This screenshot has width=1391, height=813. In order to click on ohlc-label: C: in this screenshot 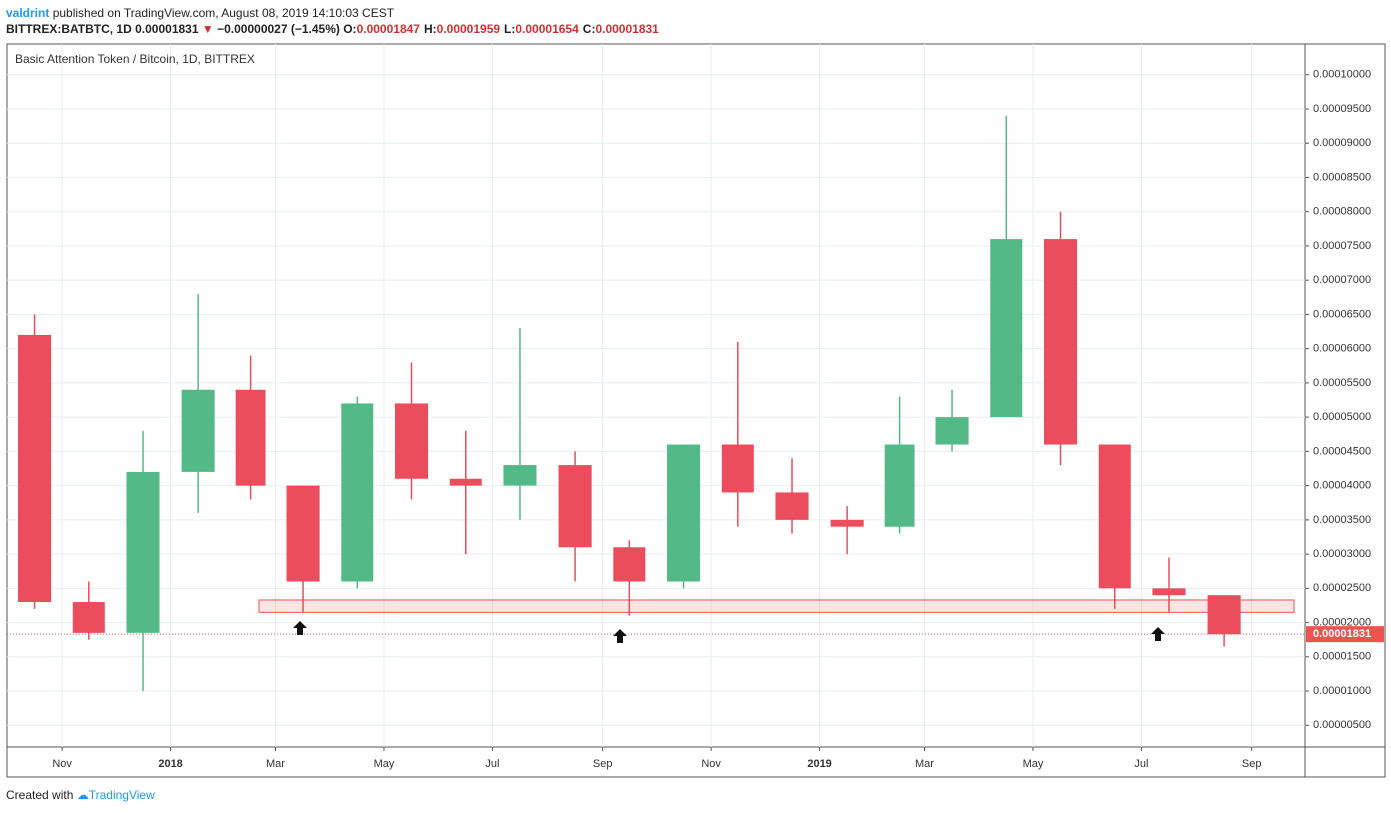, I will do `click(589, 29)`.